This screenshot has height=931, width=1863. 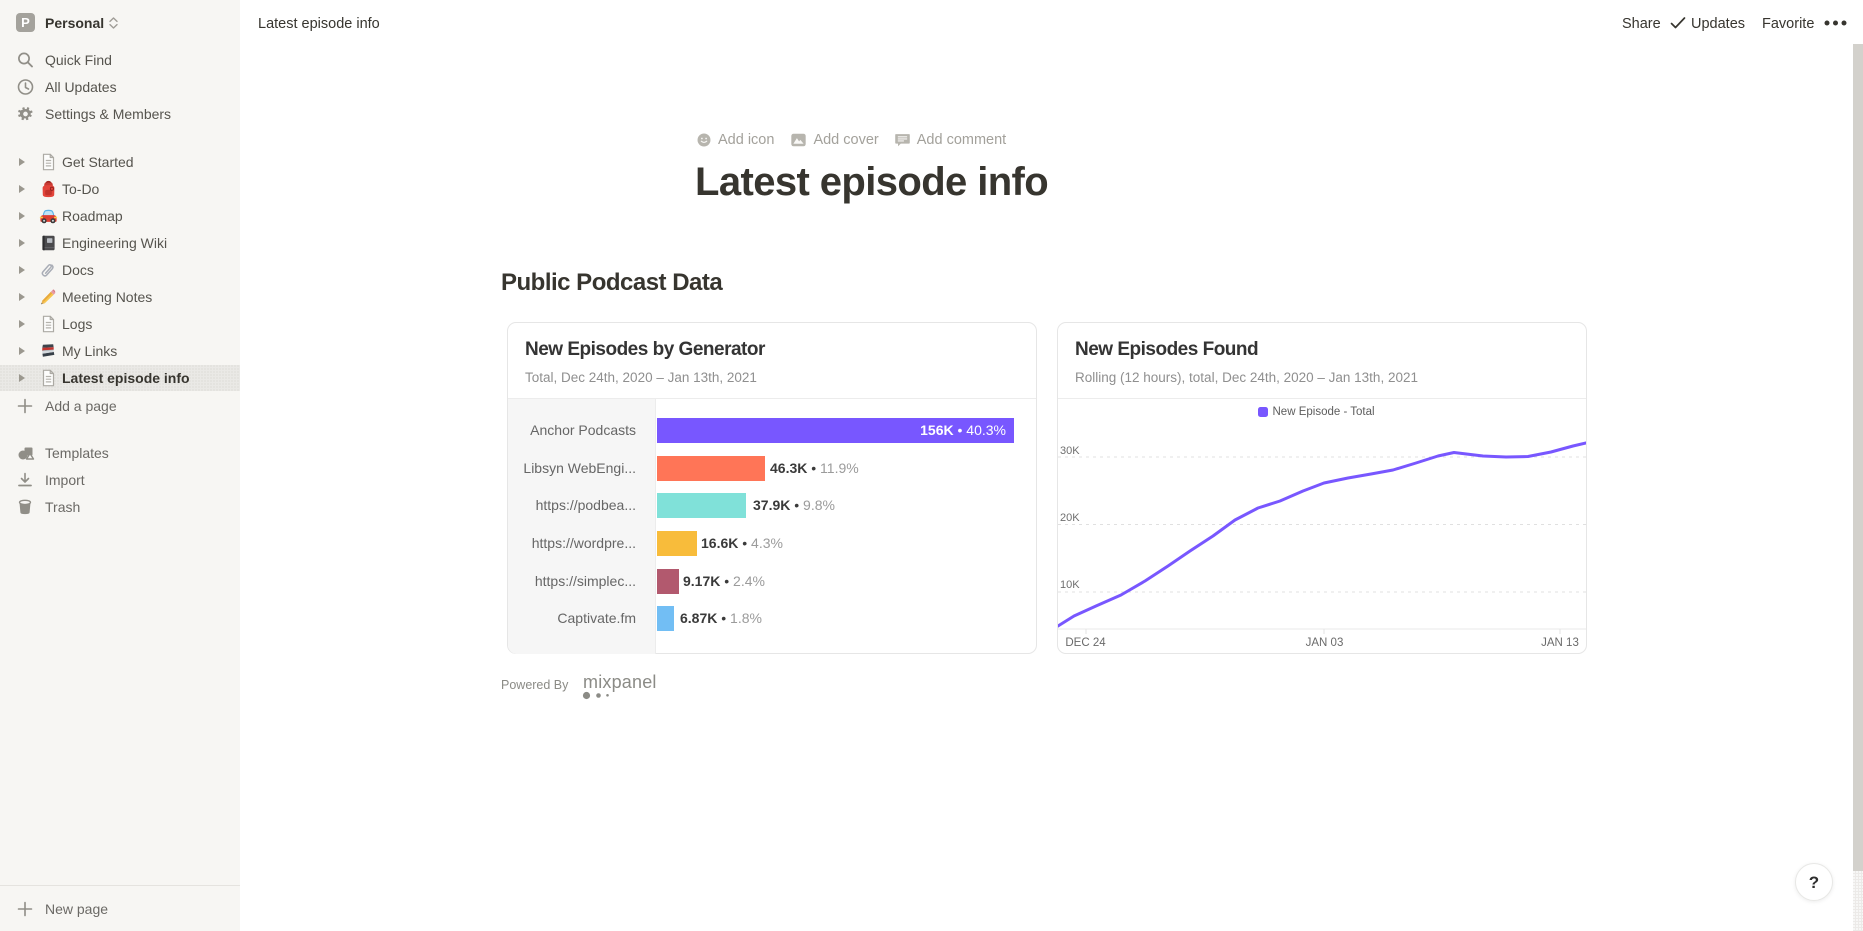 What do you see at coordinates (1325, 643) in the screenshot?
I see `svg-text: JAN 03` at bounding box center [1325, 643].